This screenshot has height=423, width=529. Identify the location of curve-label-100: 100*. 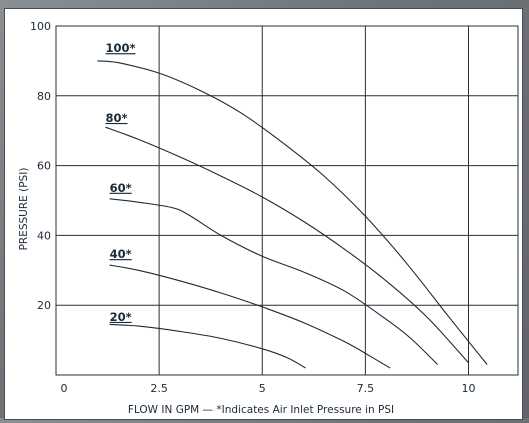
(121, 48).